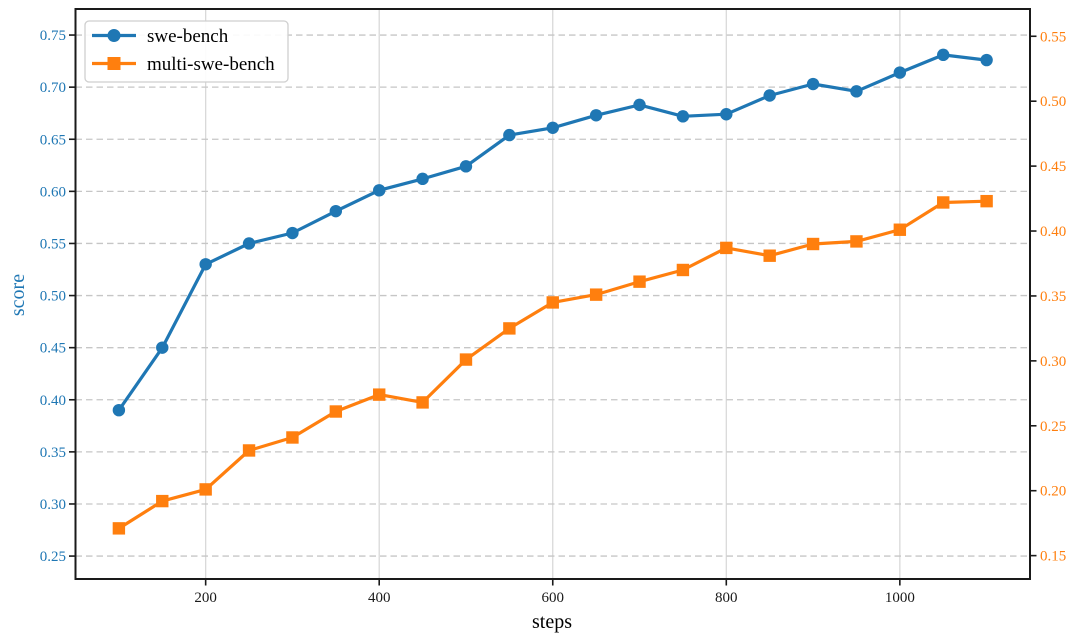 This screenshot has height=643, width=1080. Describe the element at coordinates (53, 140) in the screenshot. I see `left-tick-label: 0.65` at that location.